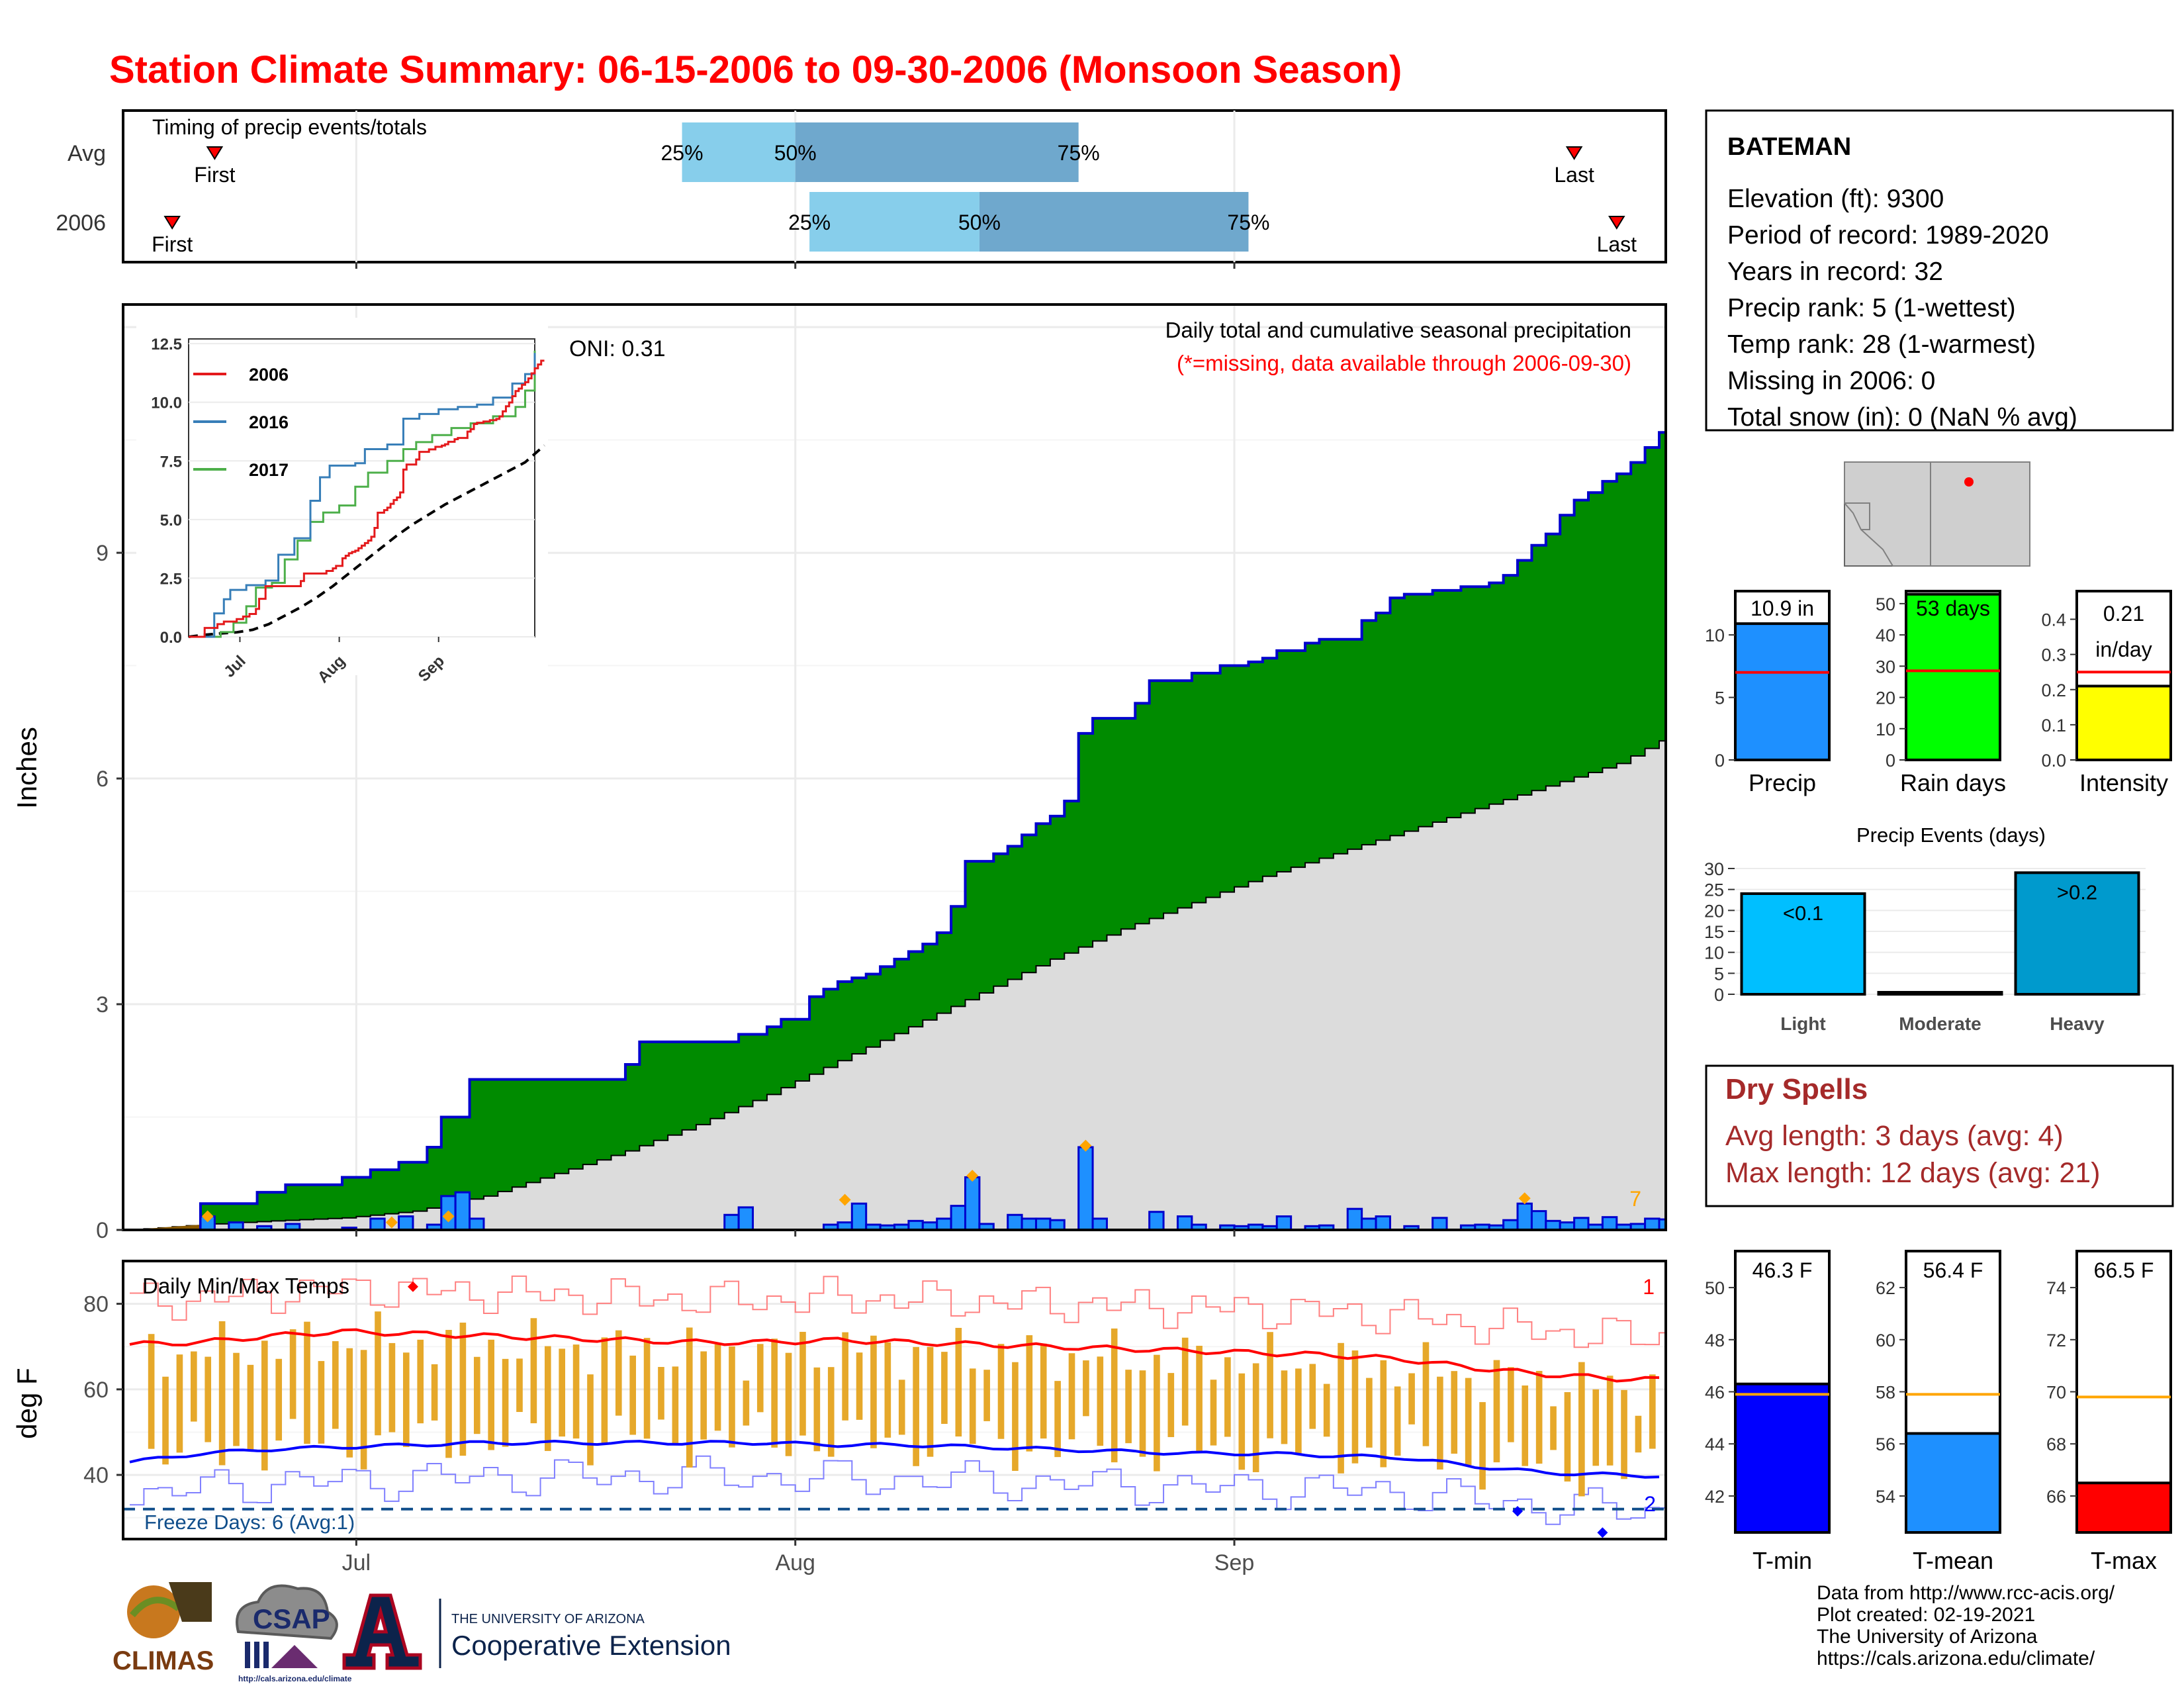 The width and height of the screenshot is (2184, 1688). Describe the element at coordinates (2053, 690) in the screenshot. I see `summary-bar-tick-label: 0.2` at that location.